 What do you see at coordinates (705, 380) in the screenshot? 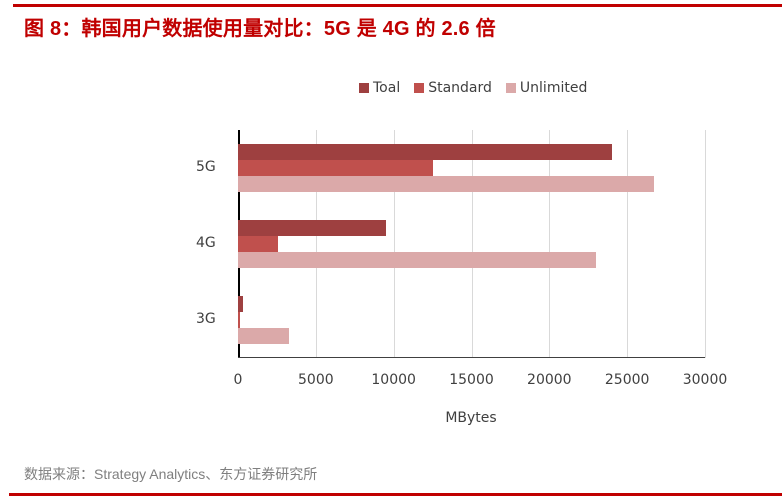
I see `x-tick-label: 30000` at bounding box center [705, 380].